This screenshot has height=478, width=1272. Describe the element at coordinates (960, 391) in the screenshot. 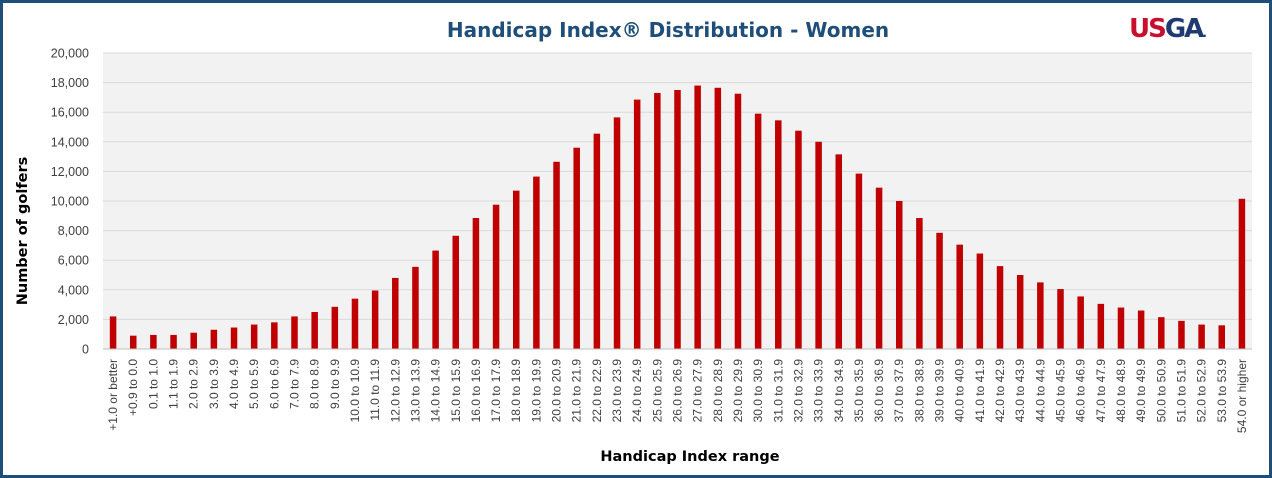

I see `x-tick-label: 40.0 to 40.9` at that location.